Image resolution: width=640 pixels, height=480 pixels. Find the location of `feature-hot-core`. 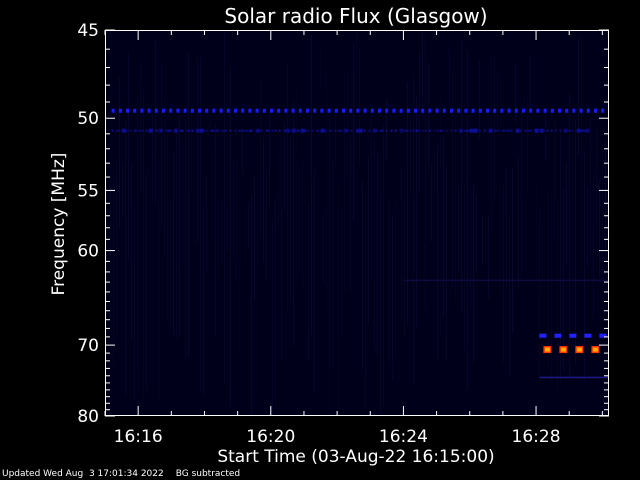

feature-hot-core is located at coordinates (579, 349).